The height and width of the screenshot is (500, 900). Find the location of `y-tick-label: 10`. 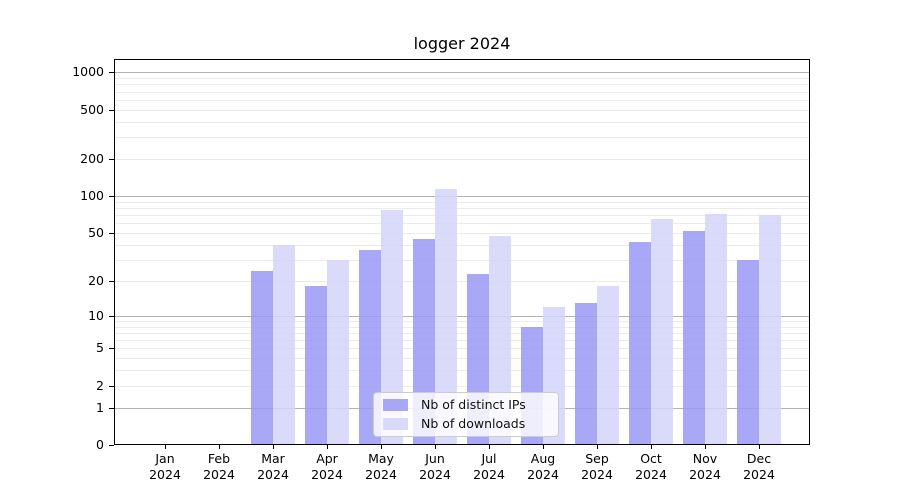

y-tick-label: 10 is located at coordinates (96, 315).